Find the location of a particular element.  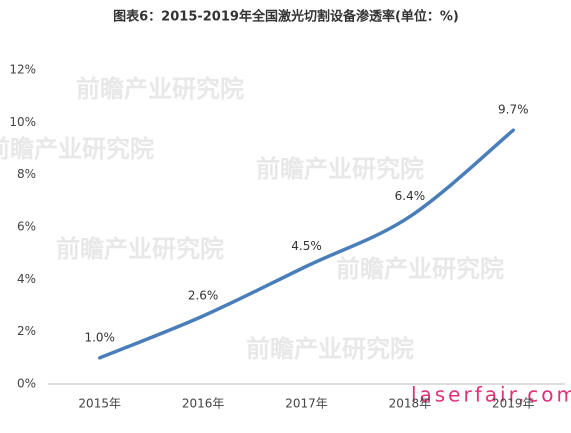

y-tick-label: 12% is located at coordinates (22, 70).